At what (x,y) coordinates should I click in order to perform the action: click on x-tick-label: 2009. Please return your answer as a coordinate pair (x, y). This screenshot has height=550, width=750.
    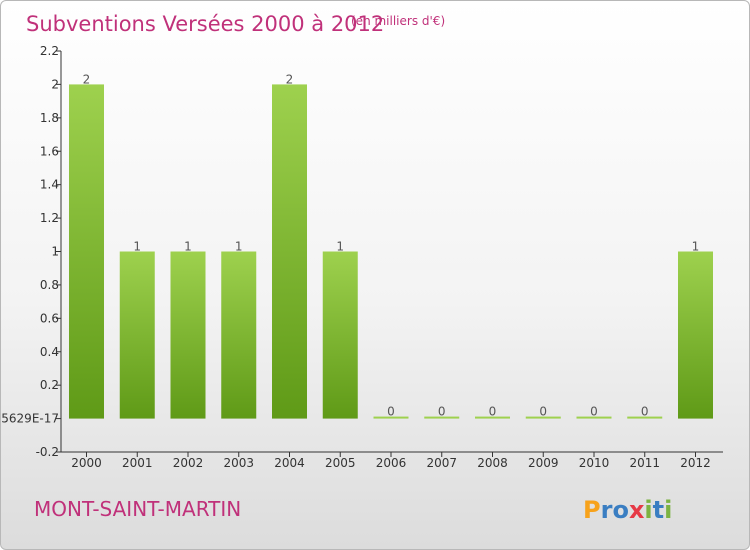
    Looking at the image, I should click on (543, 463).